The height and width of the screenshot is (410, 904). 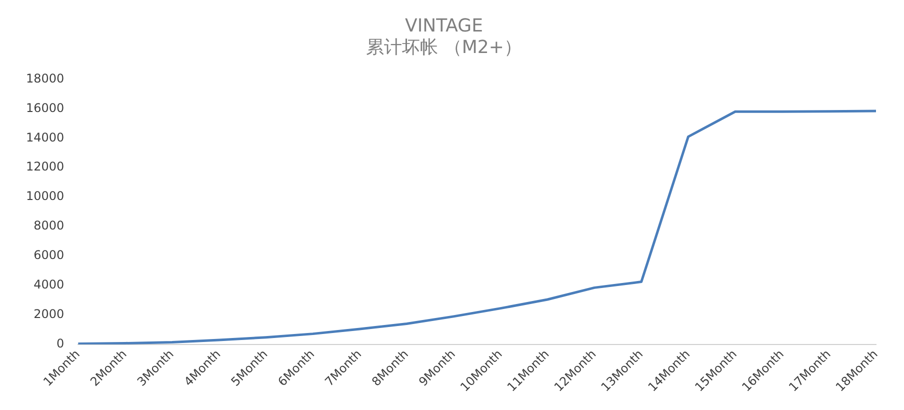 I want to click on y-tick-label: 18000, so click(x=45, y=78).